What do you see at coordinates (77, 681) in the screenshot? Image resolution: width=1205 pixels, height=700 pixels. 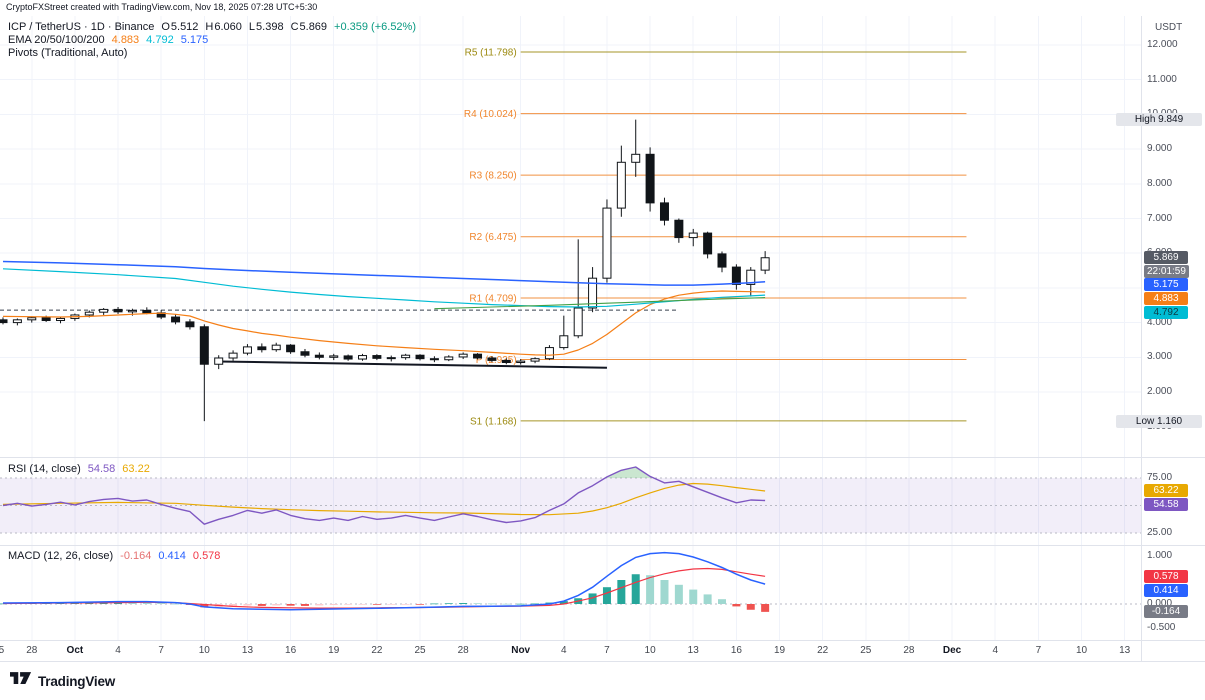 I see `tradingview-logo-text: TradingView` at bounding box center [77, 681].